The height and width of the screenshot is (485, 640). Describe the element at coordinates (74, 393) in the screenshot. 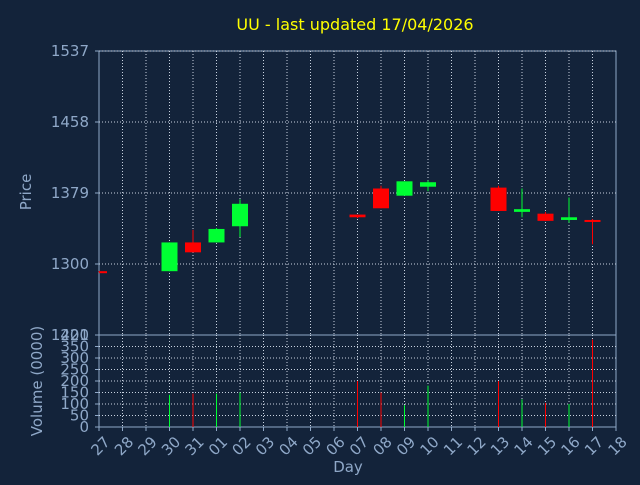

I see `volume-tick-label: 150` at that location.